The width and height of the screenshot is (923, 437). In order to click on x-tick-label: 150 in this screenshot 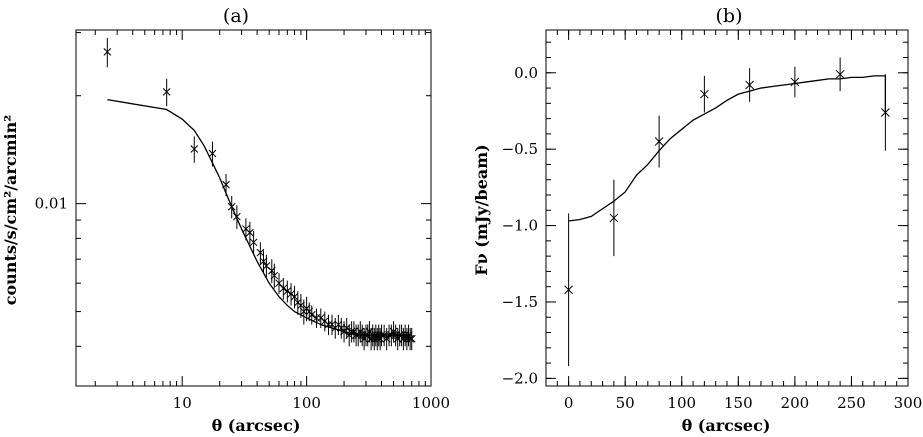, I will do `click(738, 403)`.